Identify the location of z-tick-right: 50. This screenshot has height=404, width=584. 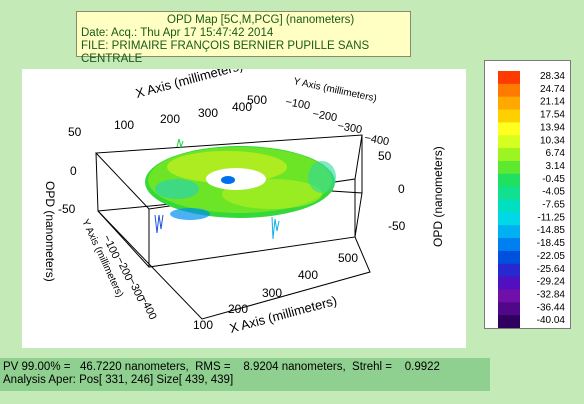
(385, 156).